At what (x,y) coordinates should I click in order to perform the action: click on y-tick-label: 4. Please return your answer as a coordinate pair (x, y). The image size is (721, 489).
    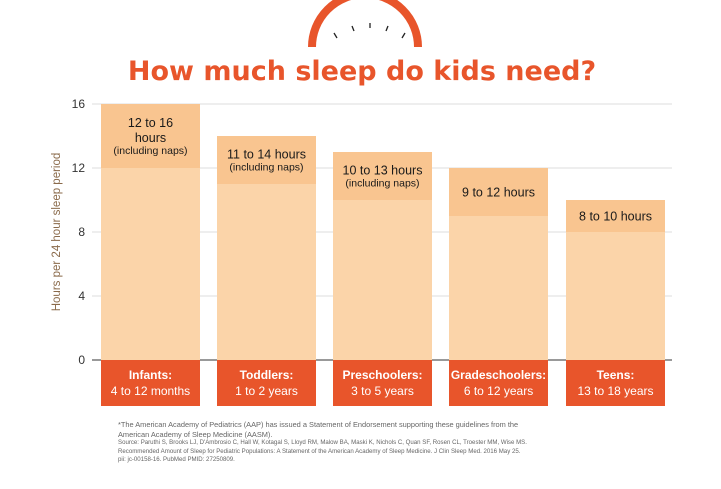
    Looking at the image, I should click on (81, 296).